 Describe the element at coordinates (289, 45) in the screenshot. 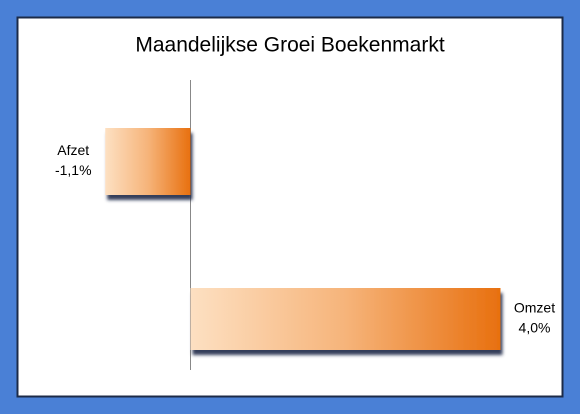

I see `chart-title: Maandelijkse Groei Boekenmarkt` at that location.